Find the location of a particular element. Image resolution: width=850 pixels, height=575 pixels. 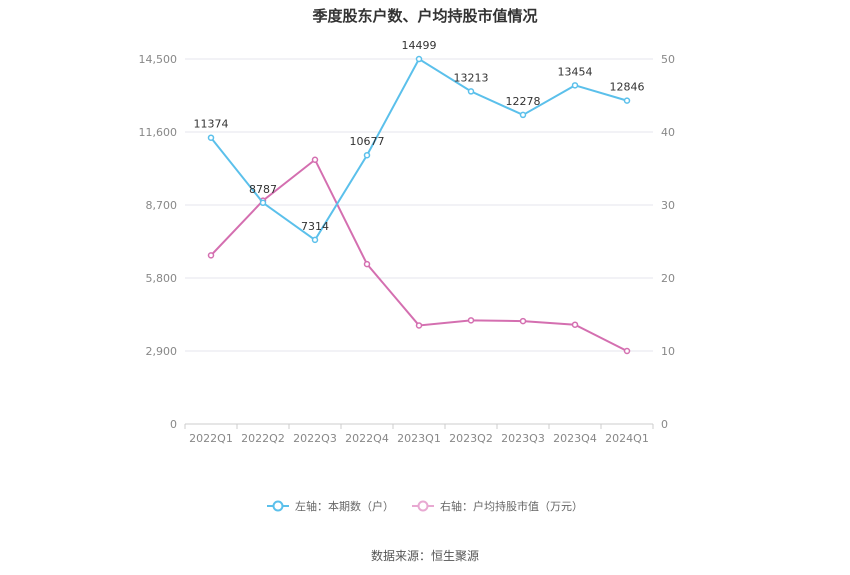

x-tick-label: 2023Q3 is located at coordinates (523, 438).